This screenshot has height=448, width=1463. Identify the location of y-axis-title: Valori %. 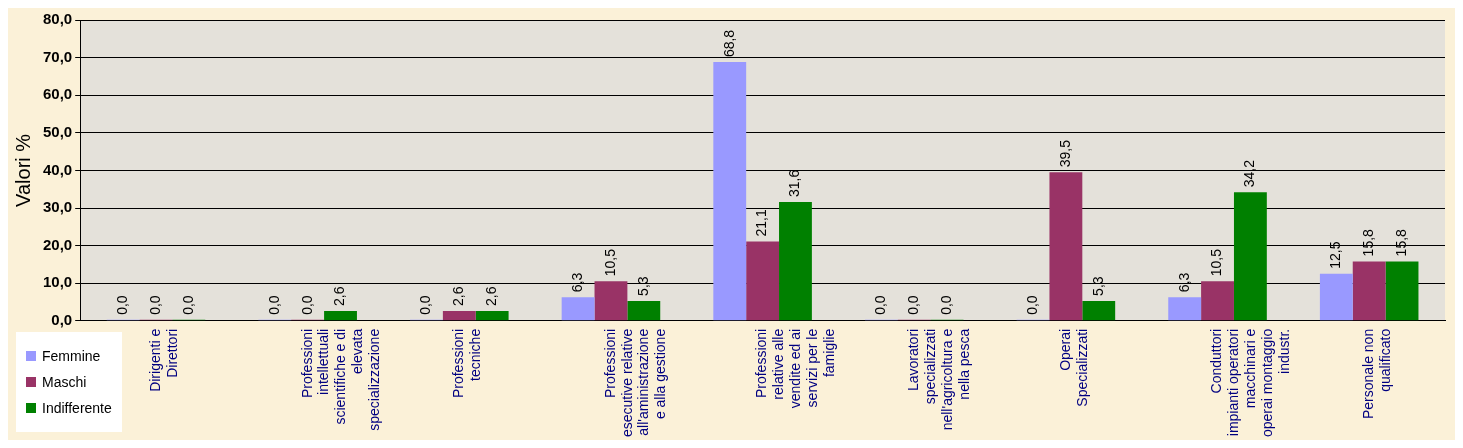
(22, 170).